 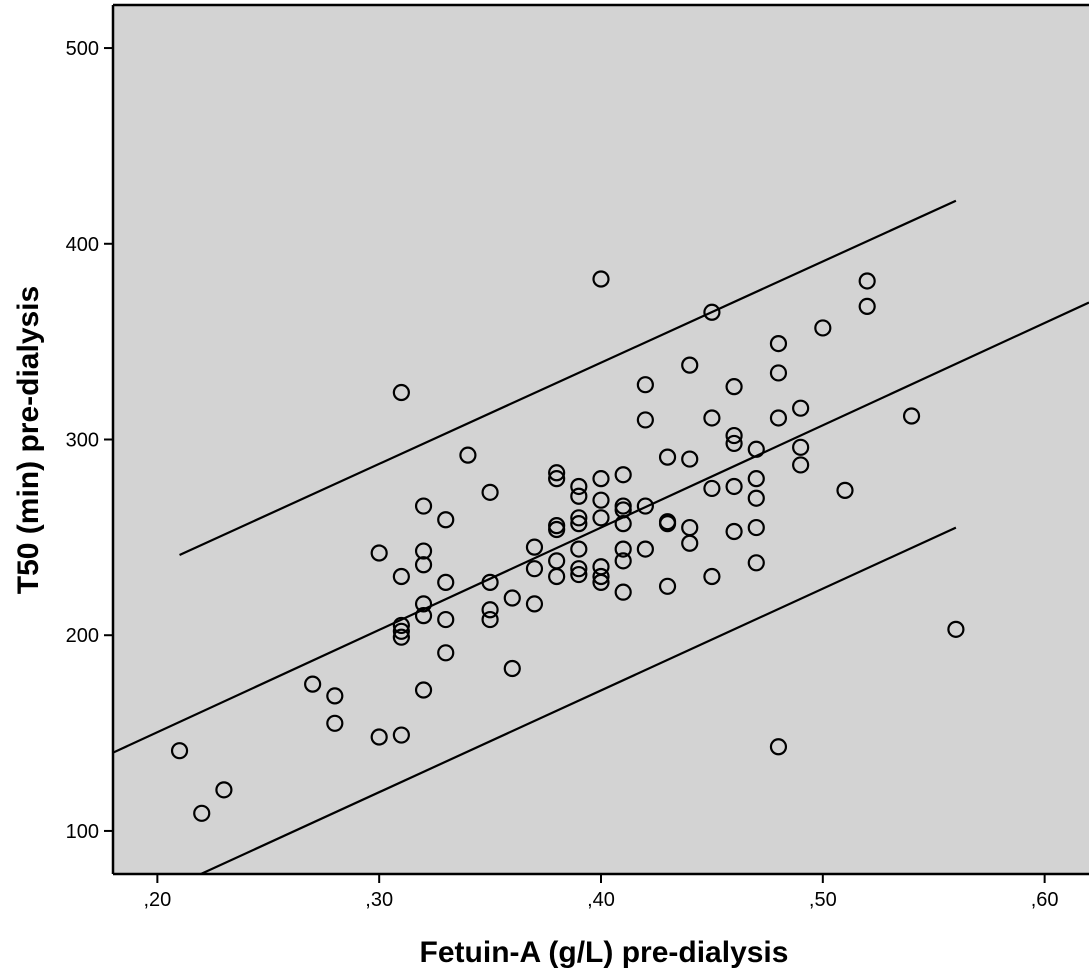 What do you see at coordinates (157, 900) in the screenshot?
I see `x-tick-label: ,20` at bounding box center [157, 900].